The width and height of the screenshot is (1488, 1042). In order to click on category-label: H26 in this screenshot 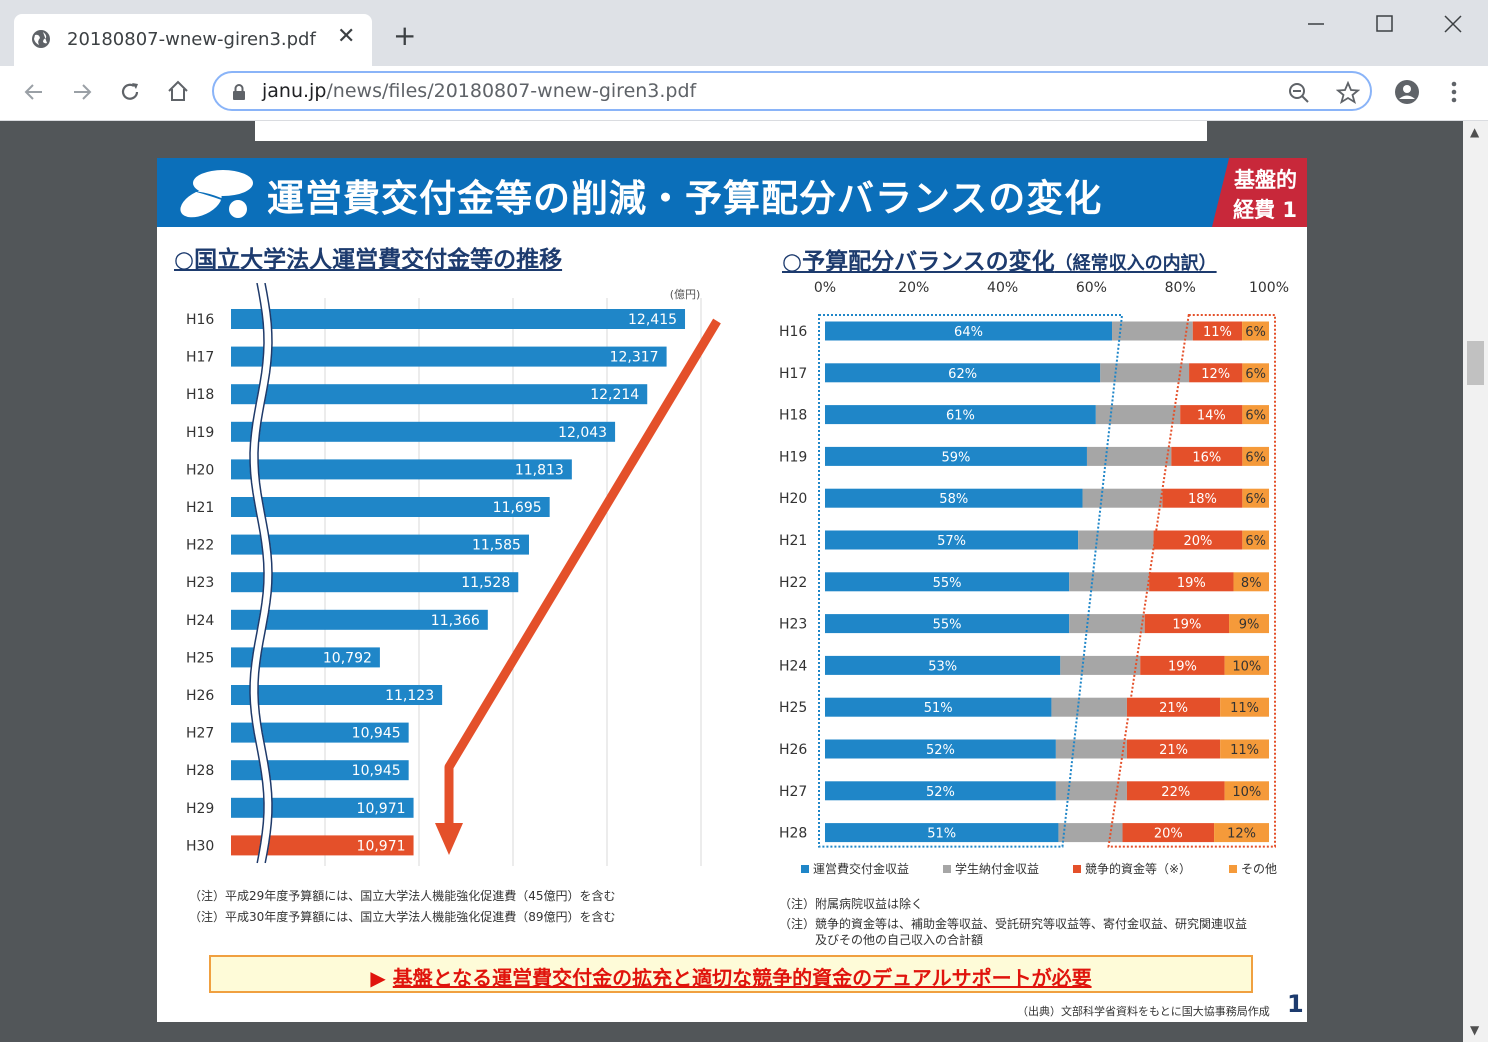, I will do `click(200, 696)`.